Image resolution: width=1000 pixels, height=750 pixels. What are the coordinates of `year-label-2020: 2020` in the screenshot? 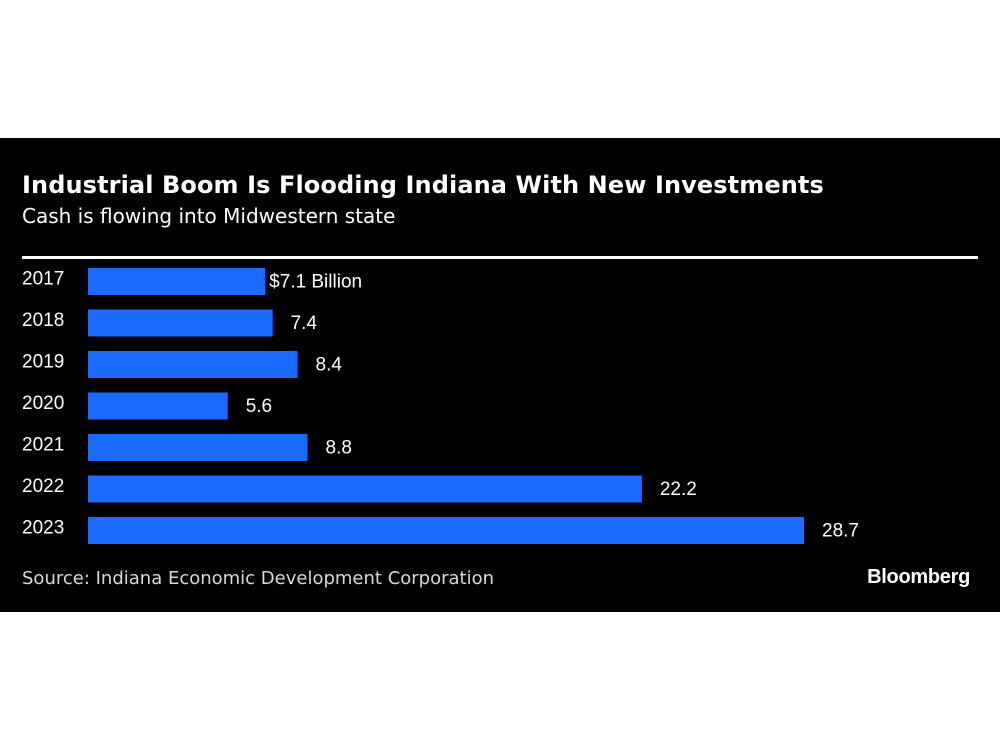 It's located at (43, 403).